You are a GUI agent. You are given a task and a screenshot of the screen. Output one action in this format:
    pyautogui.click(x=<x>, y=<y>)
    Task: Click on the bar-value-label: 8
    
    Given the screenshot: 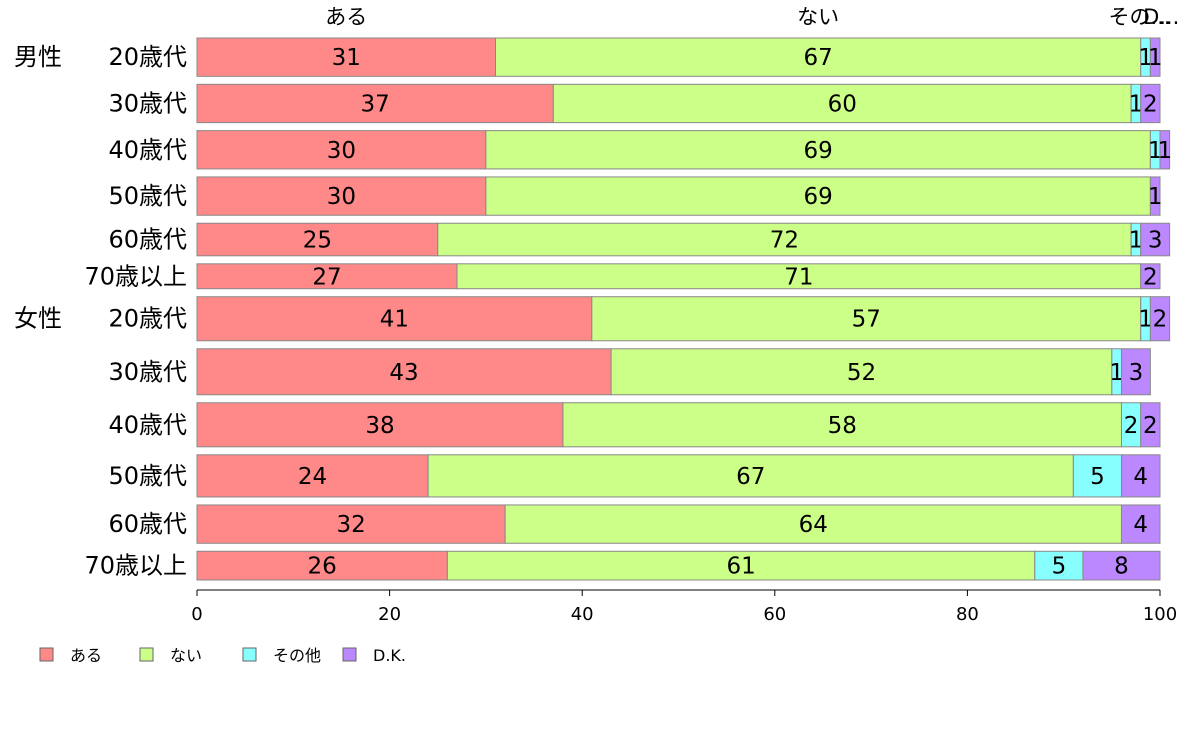 What is the action you would take?
    pyautogui.click(x=1121, y=567)
    